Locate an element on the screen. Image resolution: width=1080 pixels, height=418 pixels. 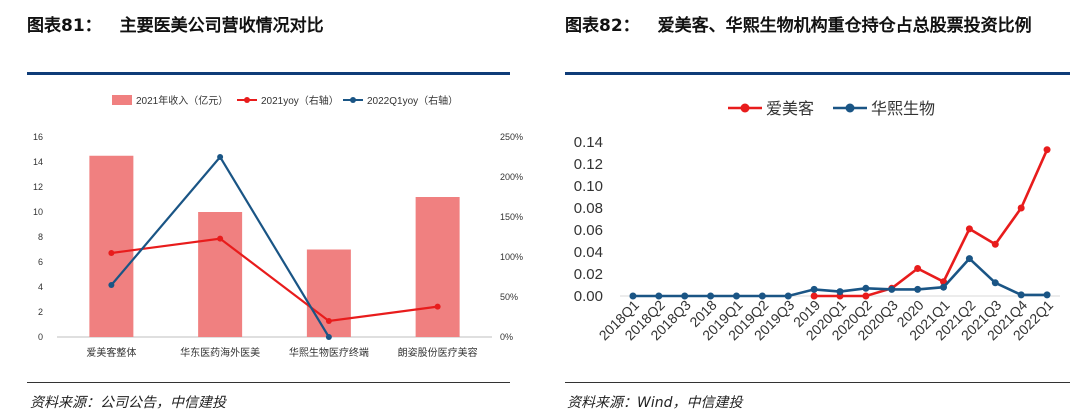
left-figure-title-text: 主要医美公司营收情况对比 is located at coordinates (221, 26).